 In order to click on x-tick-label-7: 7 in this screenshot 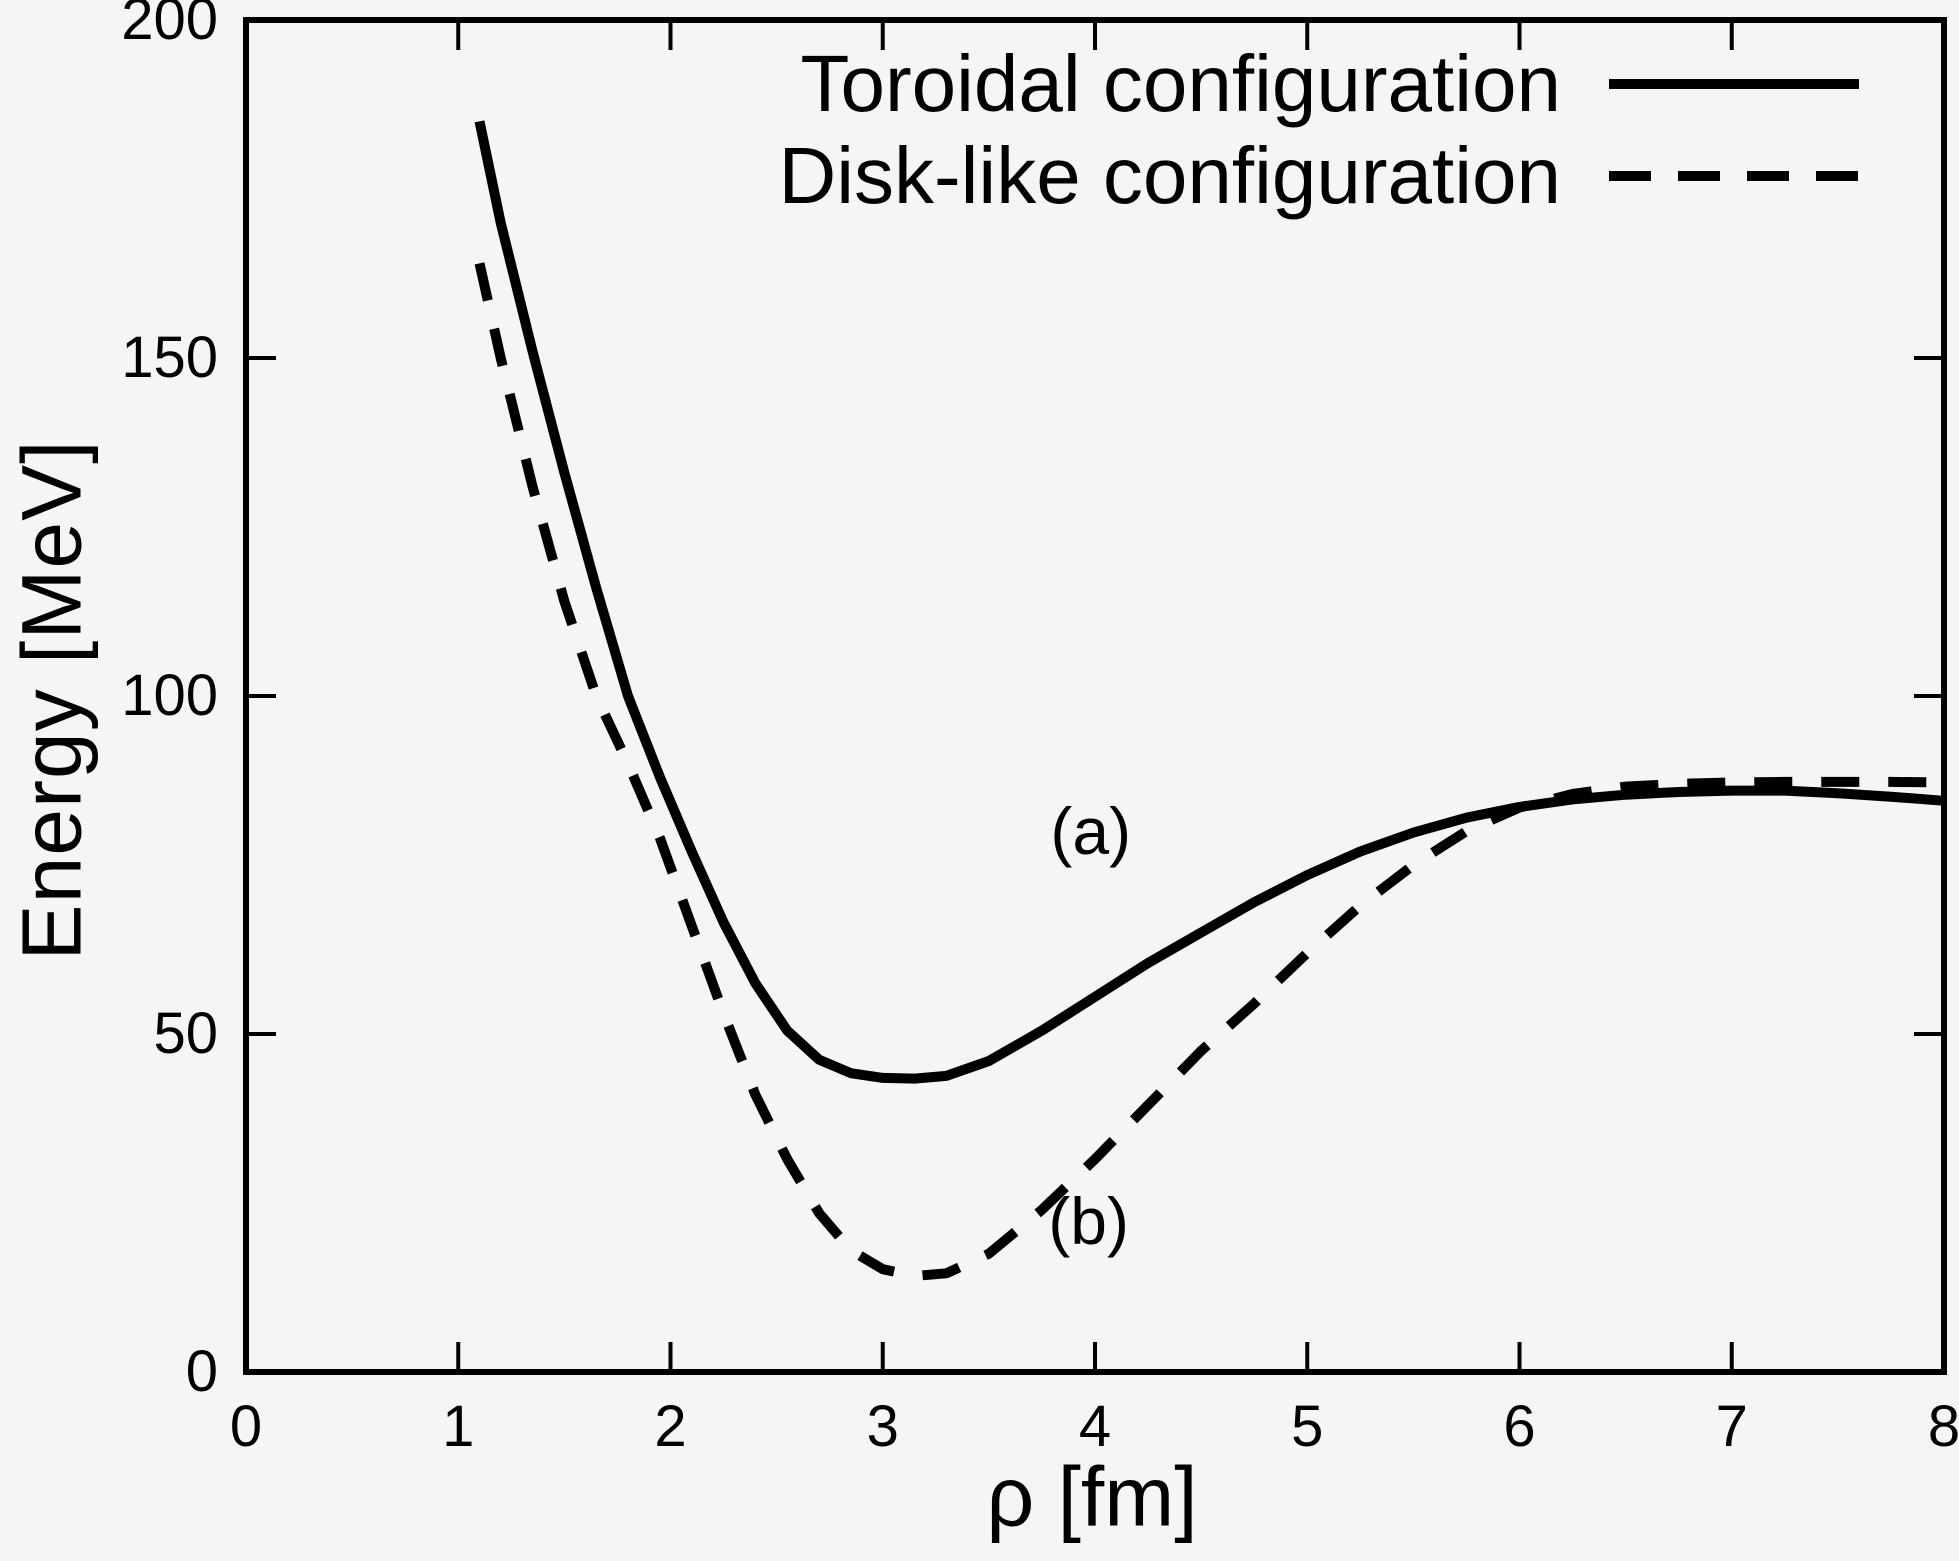, I will do `click(1731, 1426)`.